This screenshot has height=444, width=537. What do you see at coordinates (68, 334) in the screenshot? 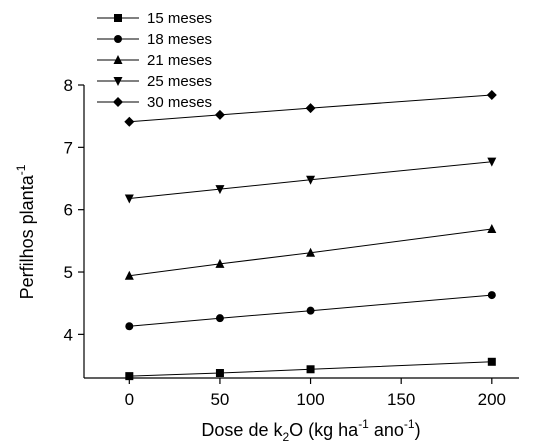
I see `y-tick-label: 4` at bounding box center [68, 334].